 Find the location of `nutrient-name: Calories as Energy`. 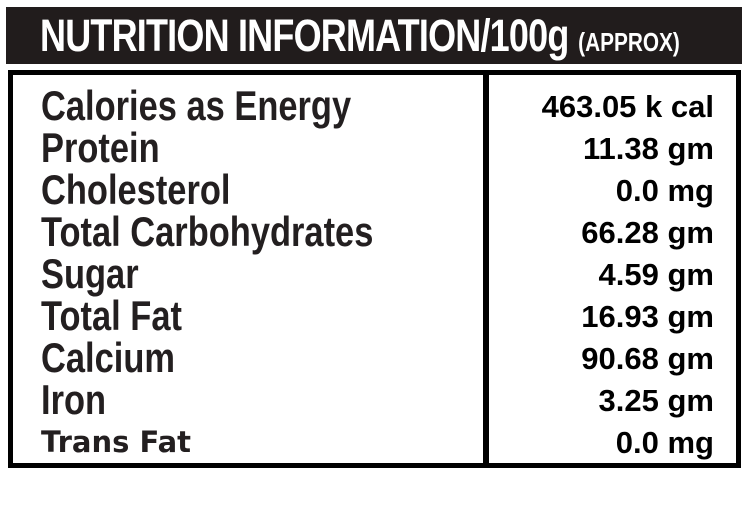

nutrient-name: Calories as Energy is located at coordinates (196, 105).